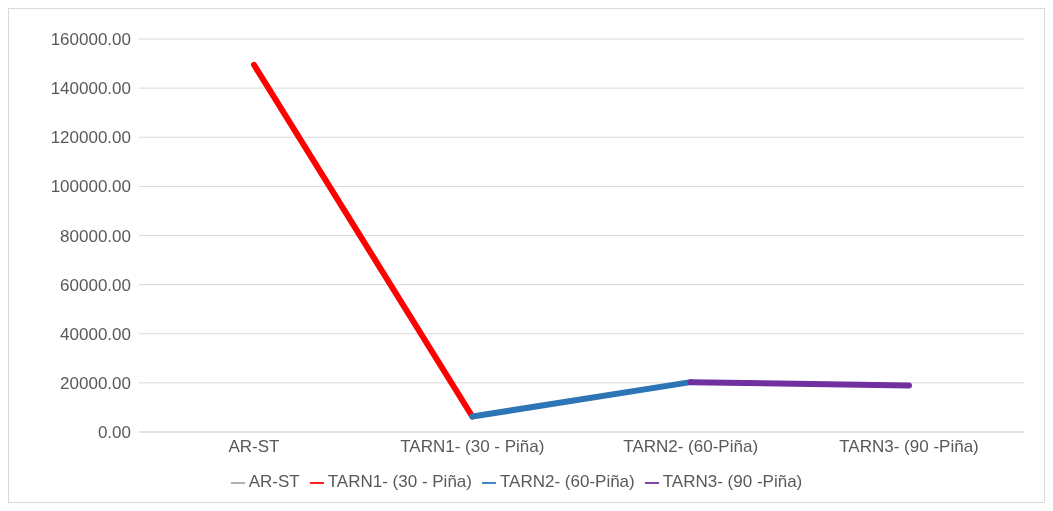  I want to click on y-tick-label: 140000.00, so click(90, 89).